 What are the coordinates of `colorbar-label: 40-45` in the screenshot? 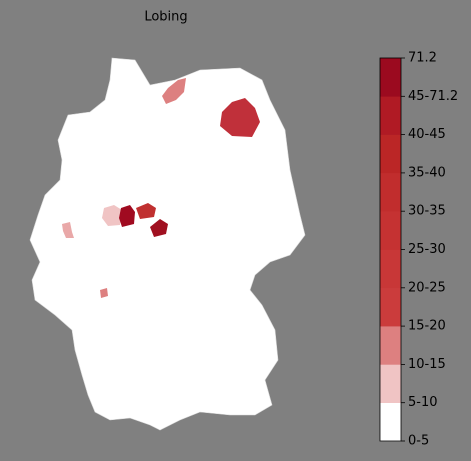 It's located at (427, 134).